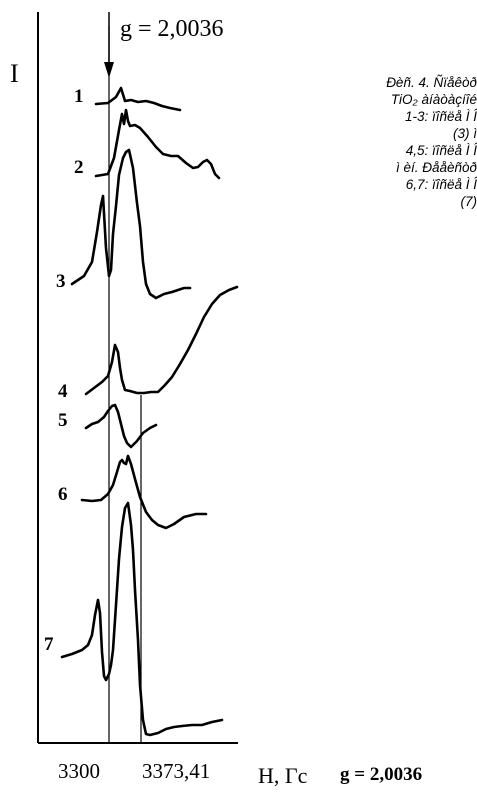 This screenshot has width=477, height=802. What do you see at coordinates (468, 201) in the screenshot?
I see `caption-line-8: (7)` at bounding box center [468, 201].